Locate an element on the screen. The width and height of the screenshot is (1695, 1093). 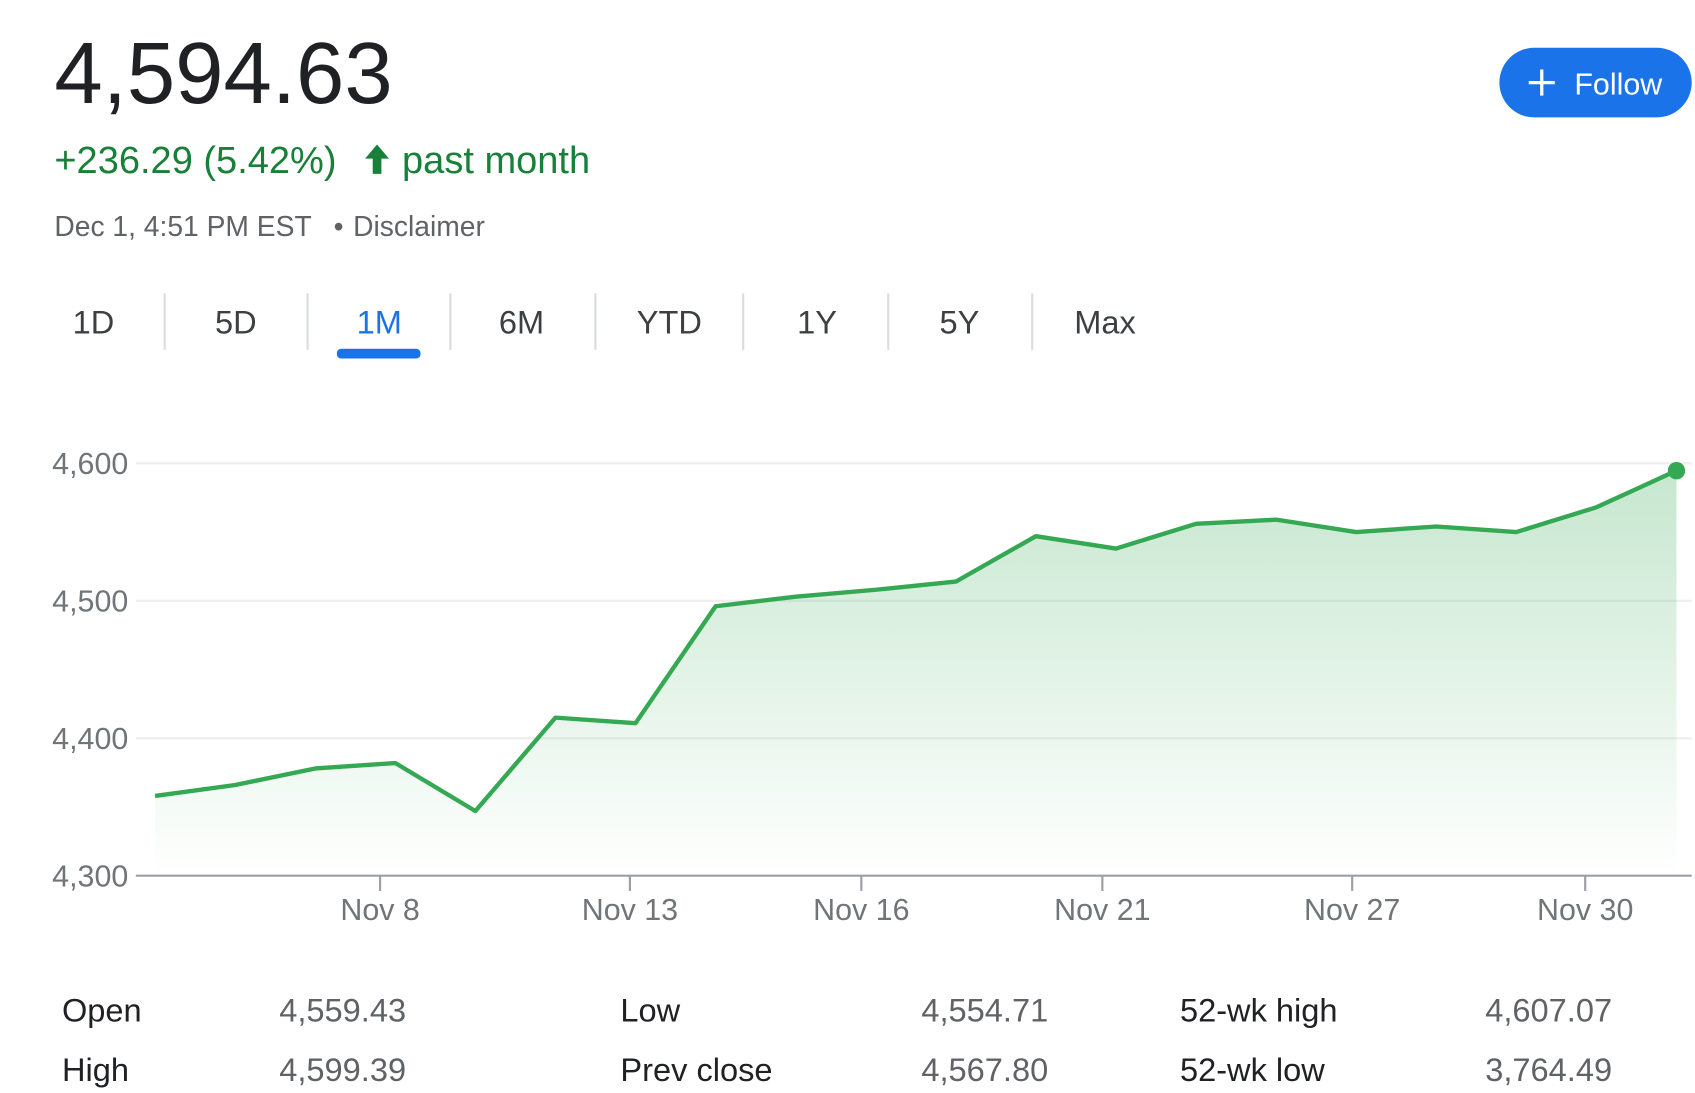
range-tabs: 1D 5D 1M 6M YTD 1Y 5Y Max is located at coordinates (604, 326).